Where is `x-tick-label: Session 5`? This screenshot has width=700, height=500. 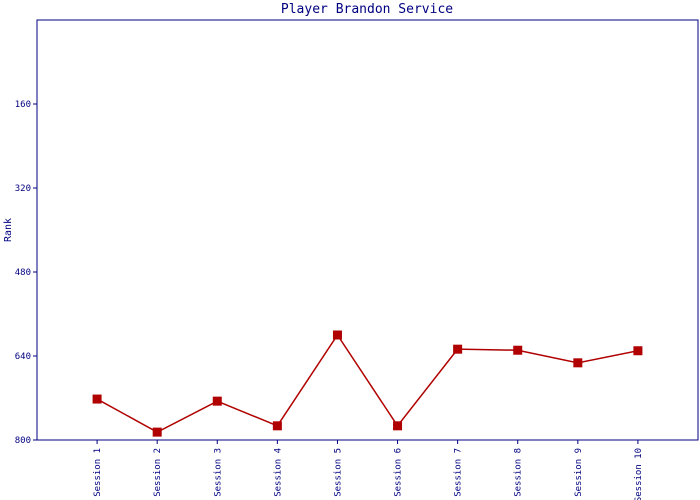
x-tick-label: Session 5 is located at coordinates (338, 472).